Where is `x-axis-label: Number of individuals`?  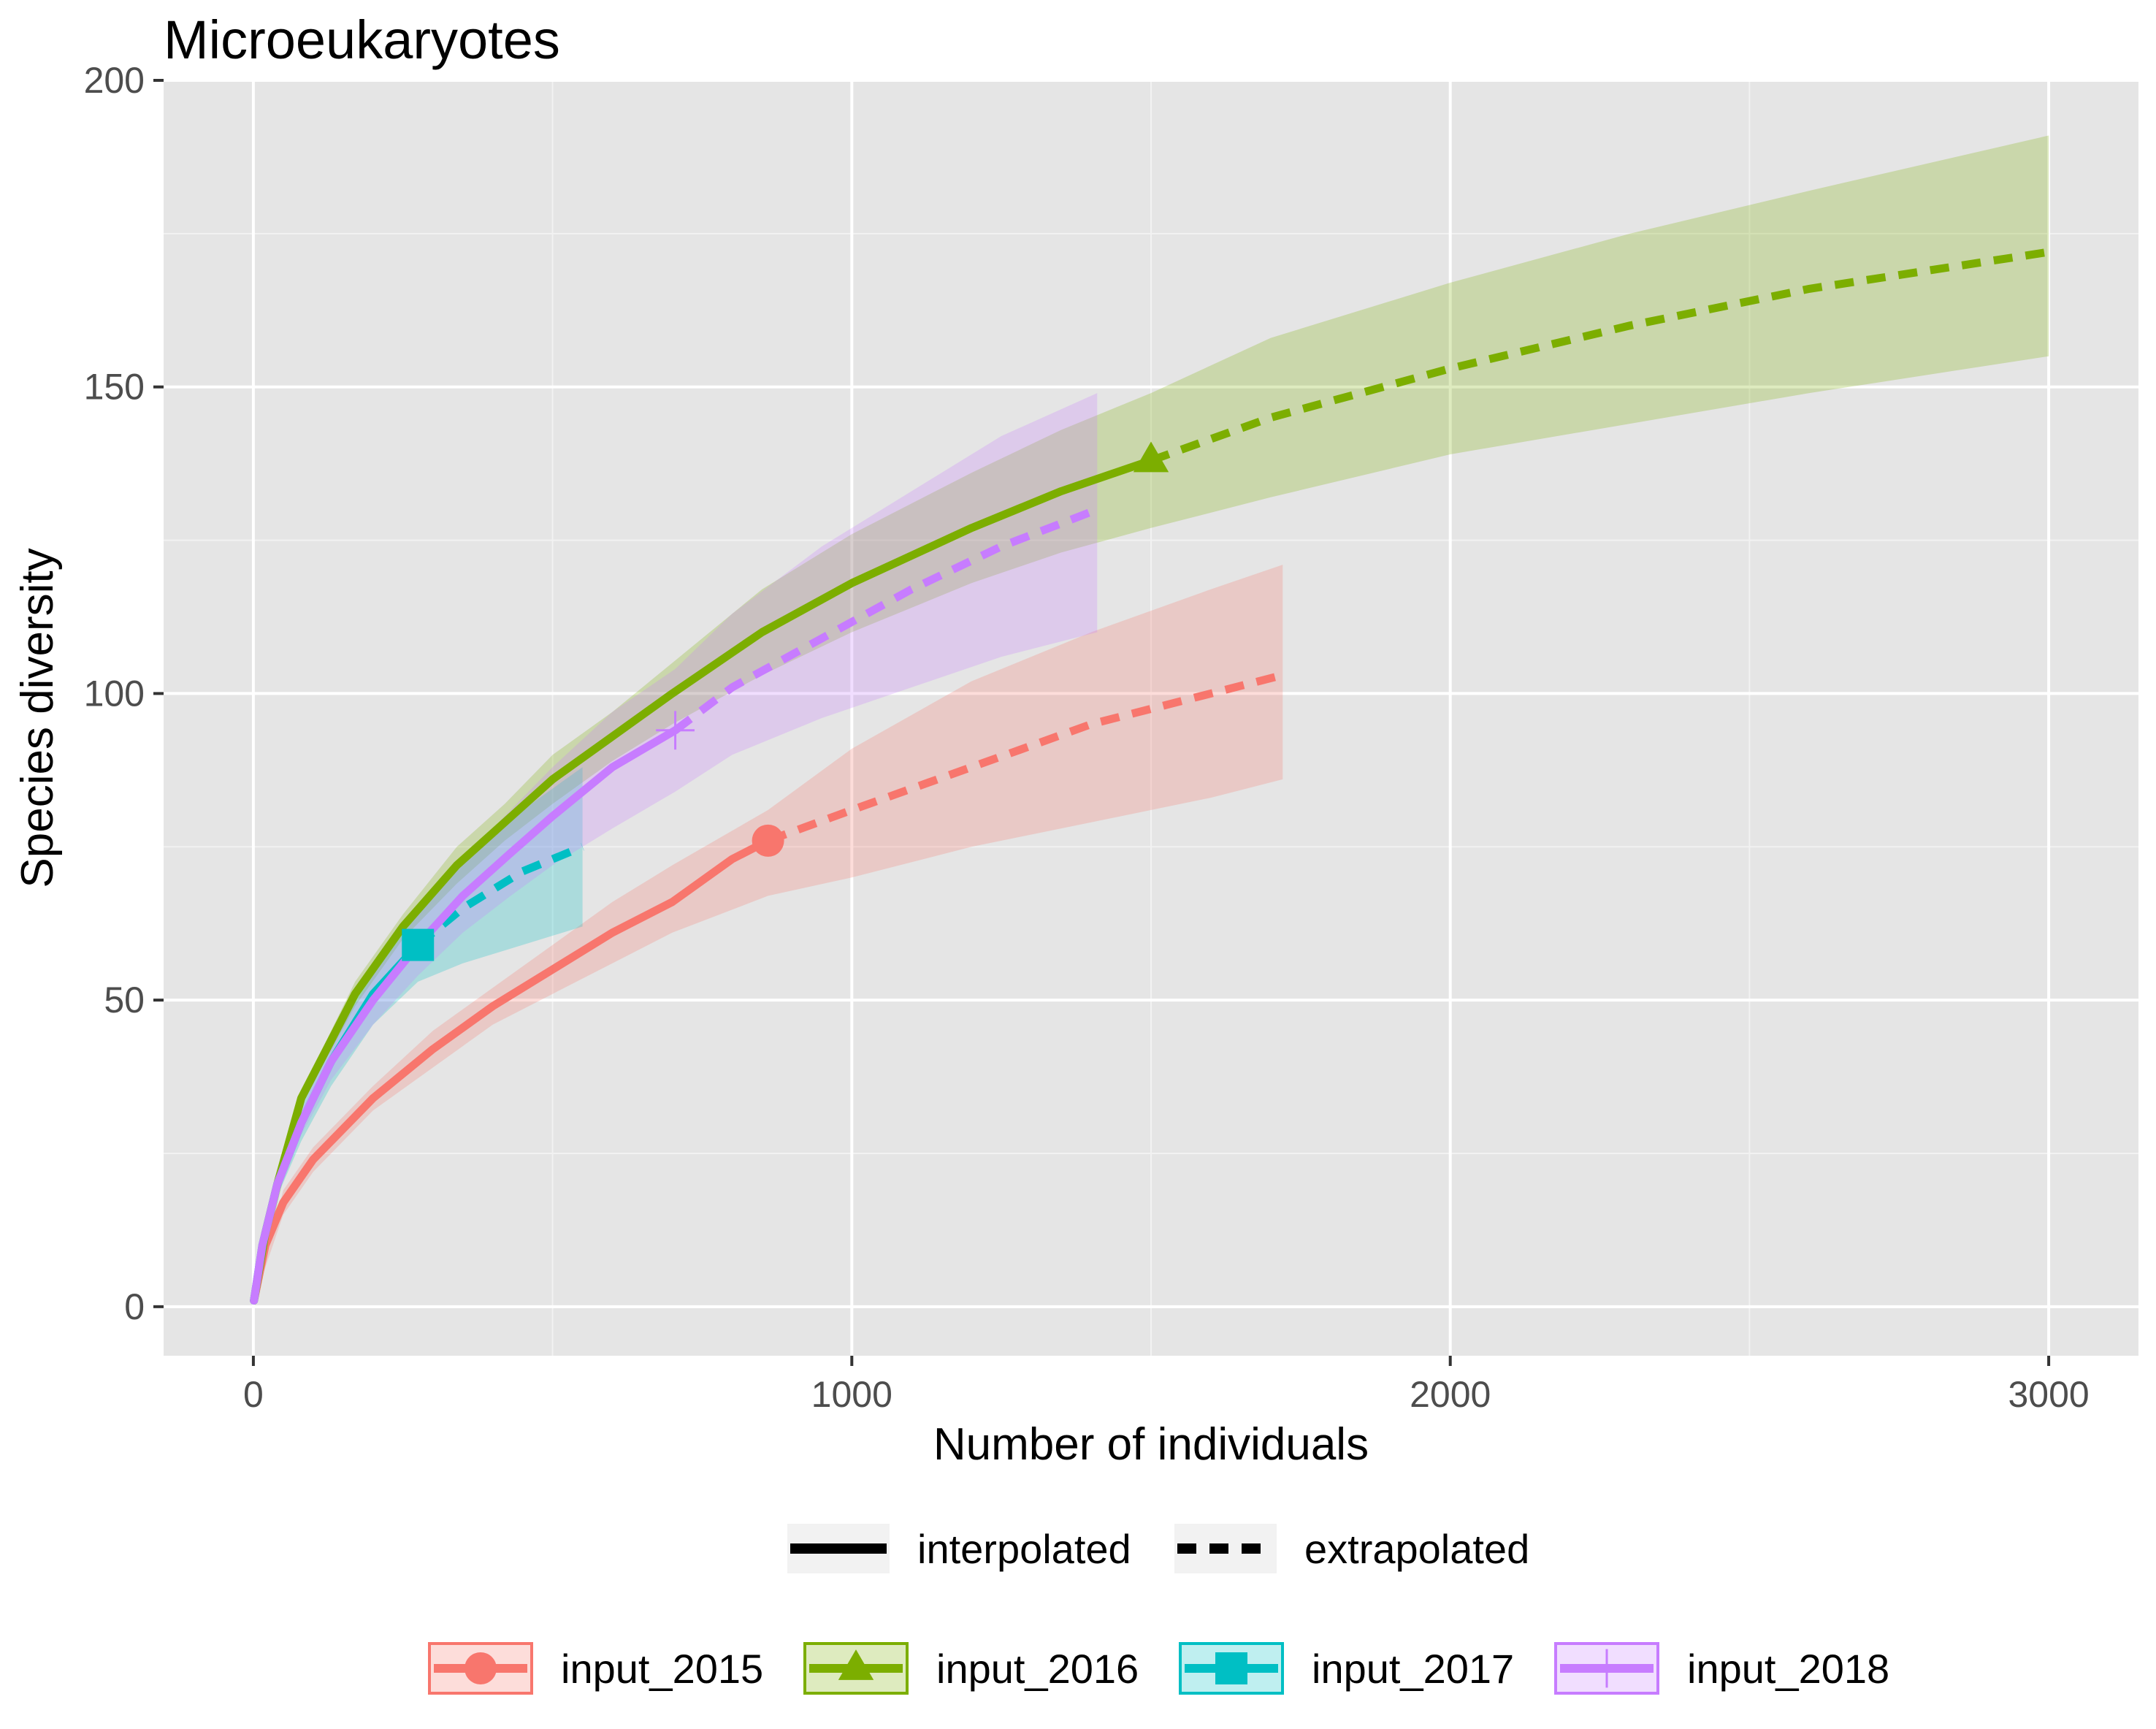 x-axis-label: Number of individuals is located at coordinates (1151, 1444).